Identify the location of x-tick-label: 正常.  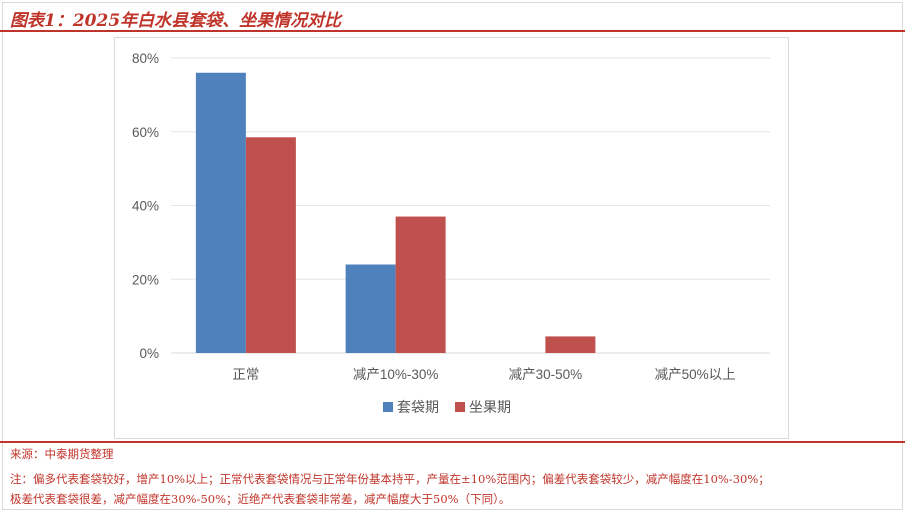
(245, 374).